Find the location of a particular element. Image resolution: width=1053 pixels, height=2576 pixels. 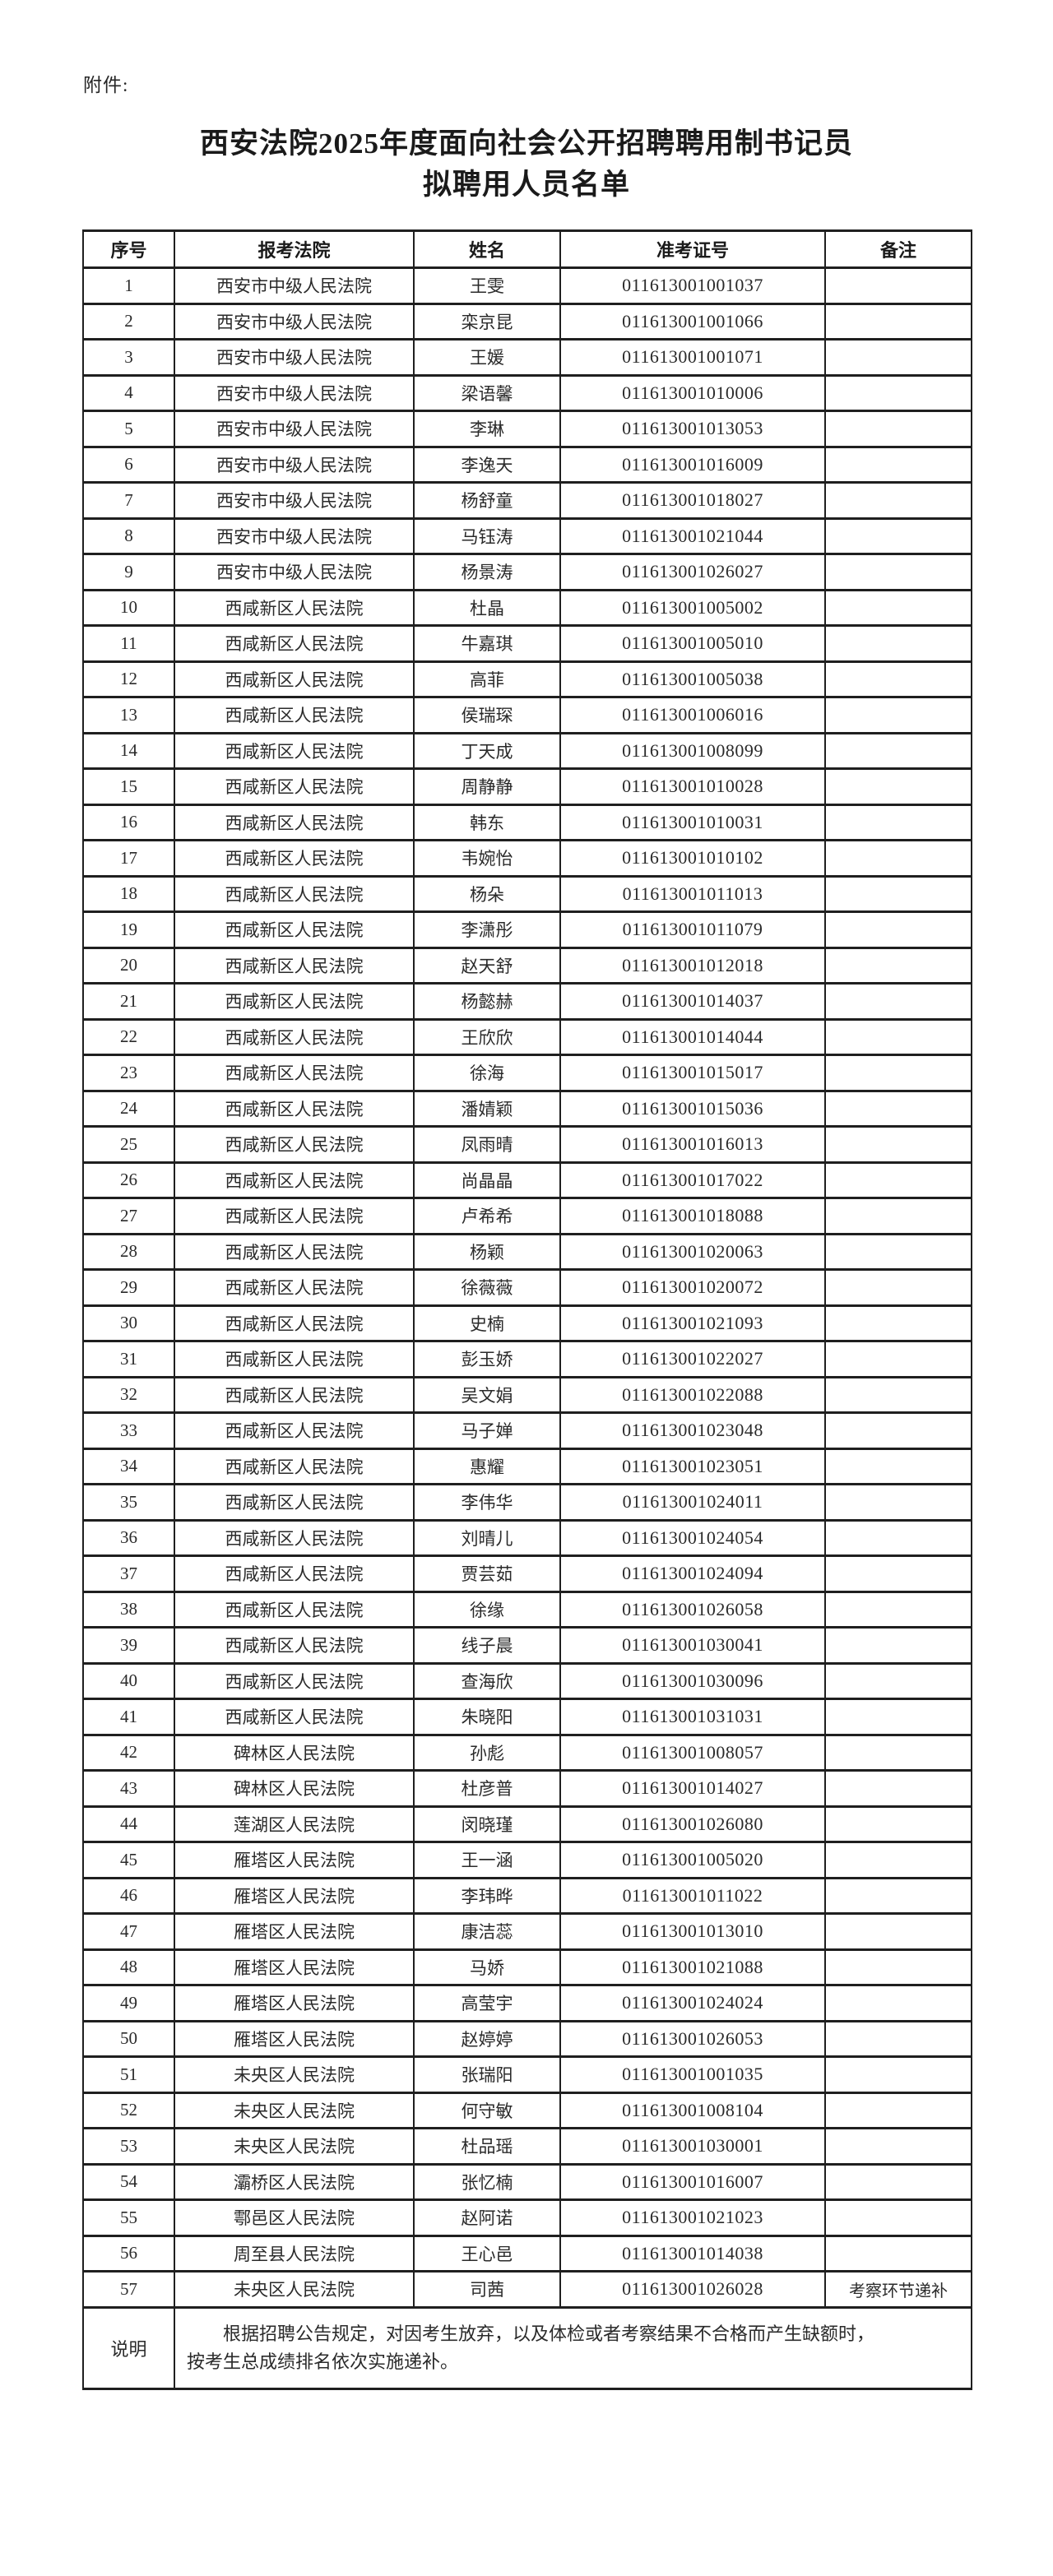

cell-ticket: 011613001018088 is located at coordinates (692, 1216).